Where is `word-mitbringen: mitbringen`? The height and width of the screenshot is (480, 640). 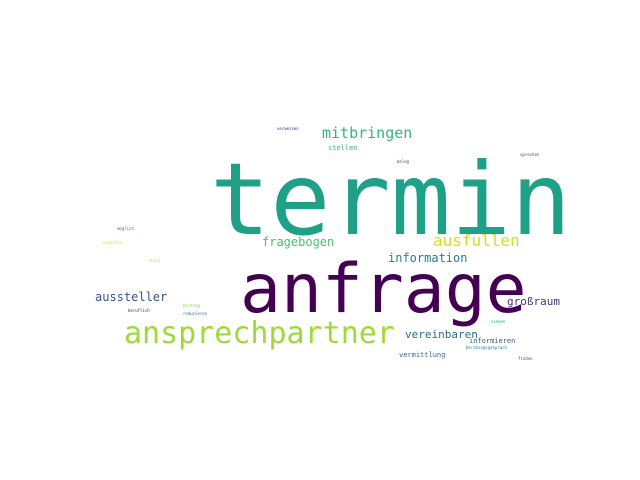
word-mitbringen: mitbringen is located at coordinates (367, 133).